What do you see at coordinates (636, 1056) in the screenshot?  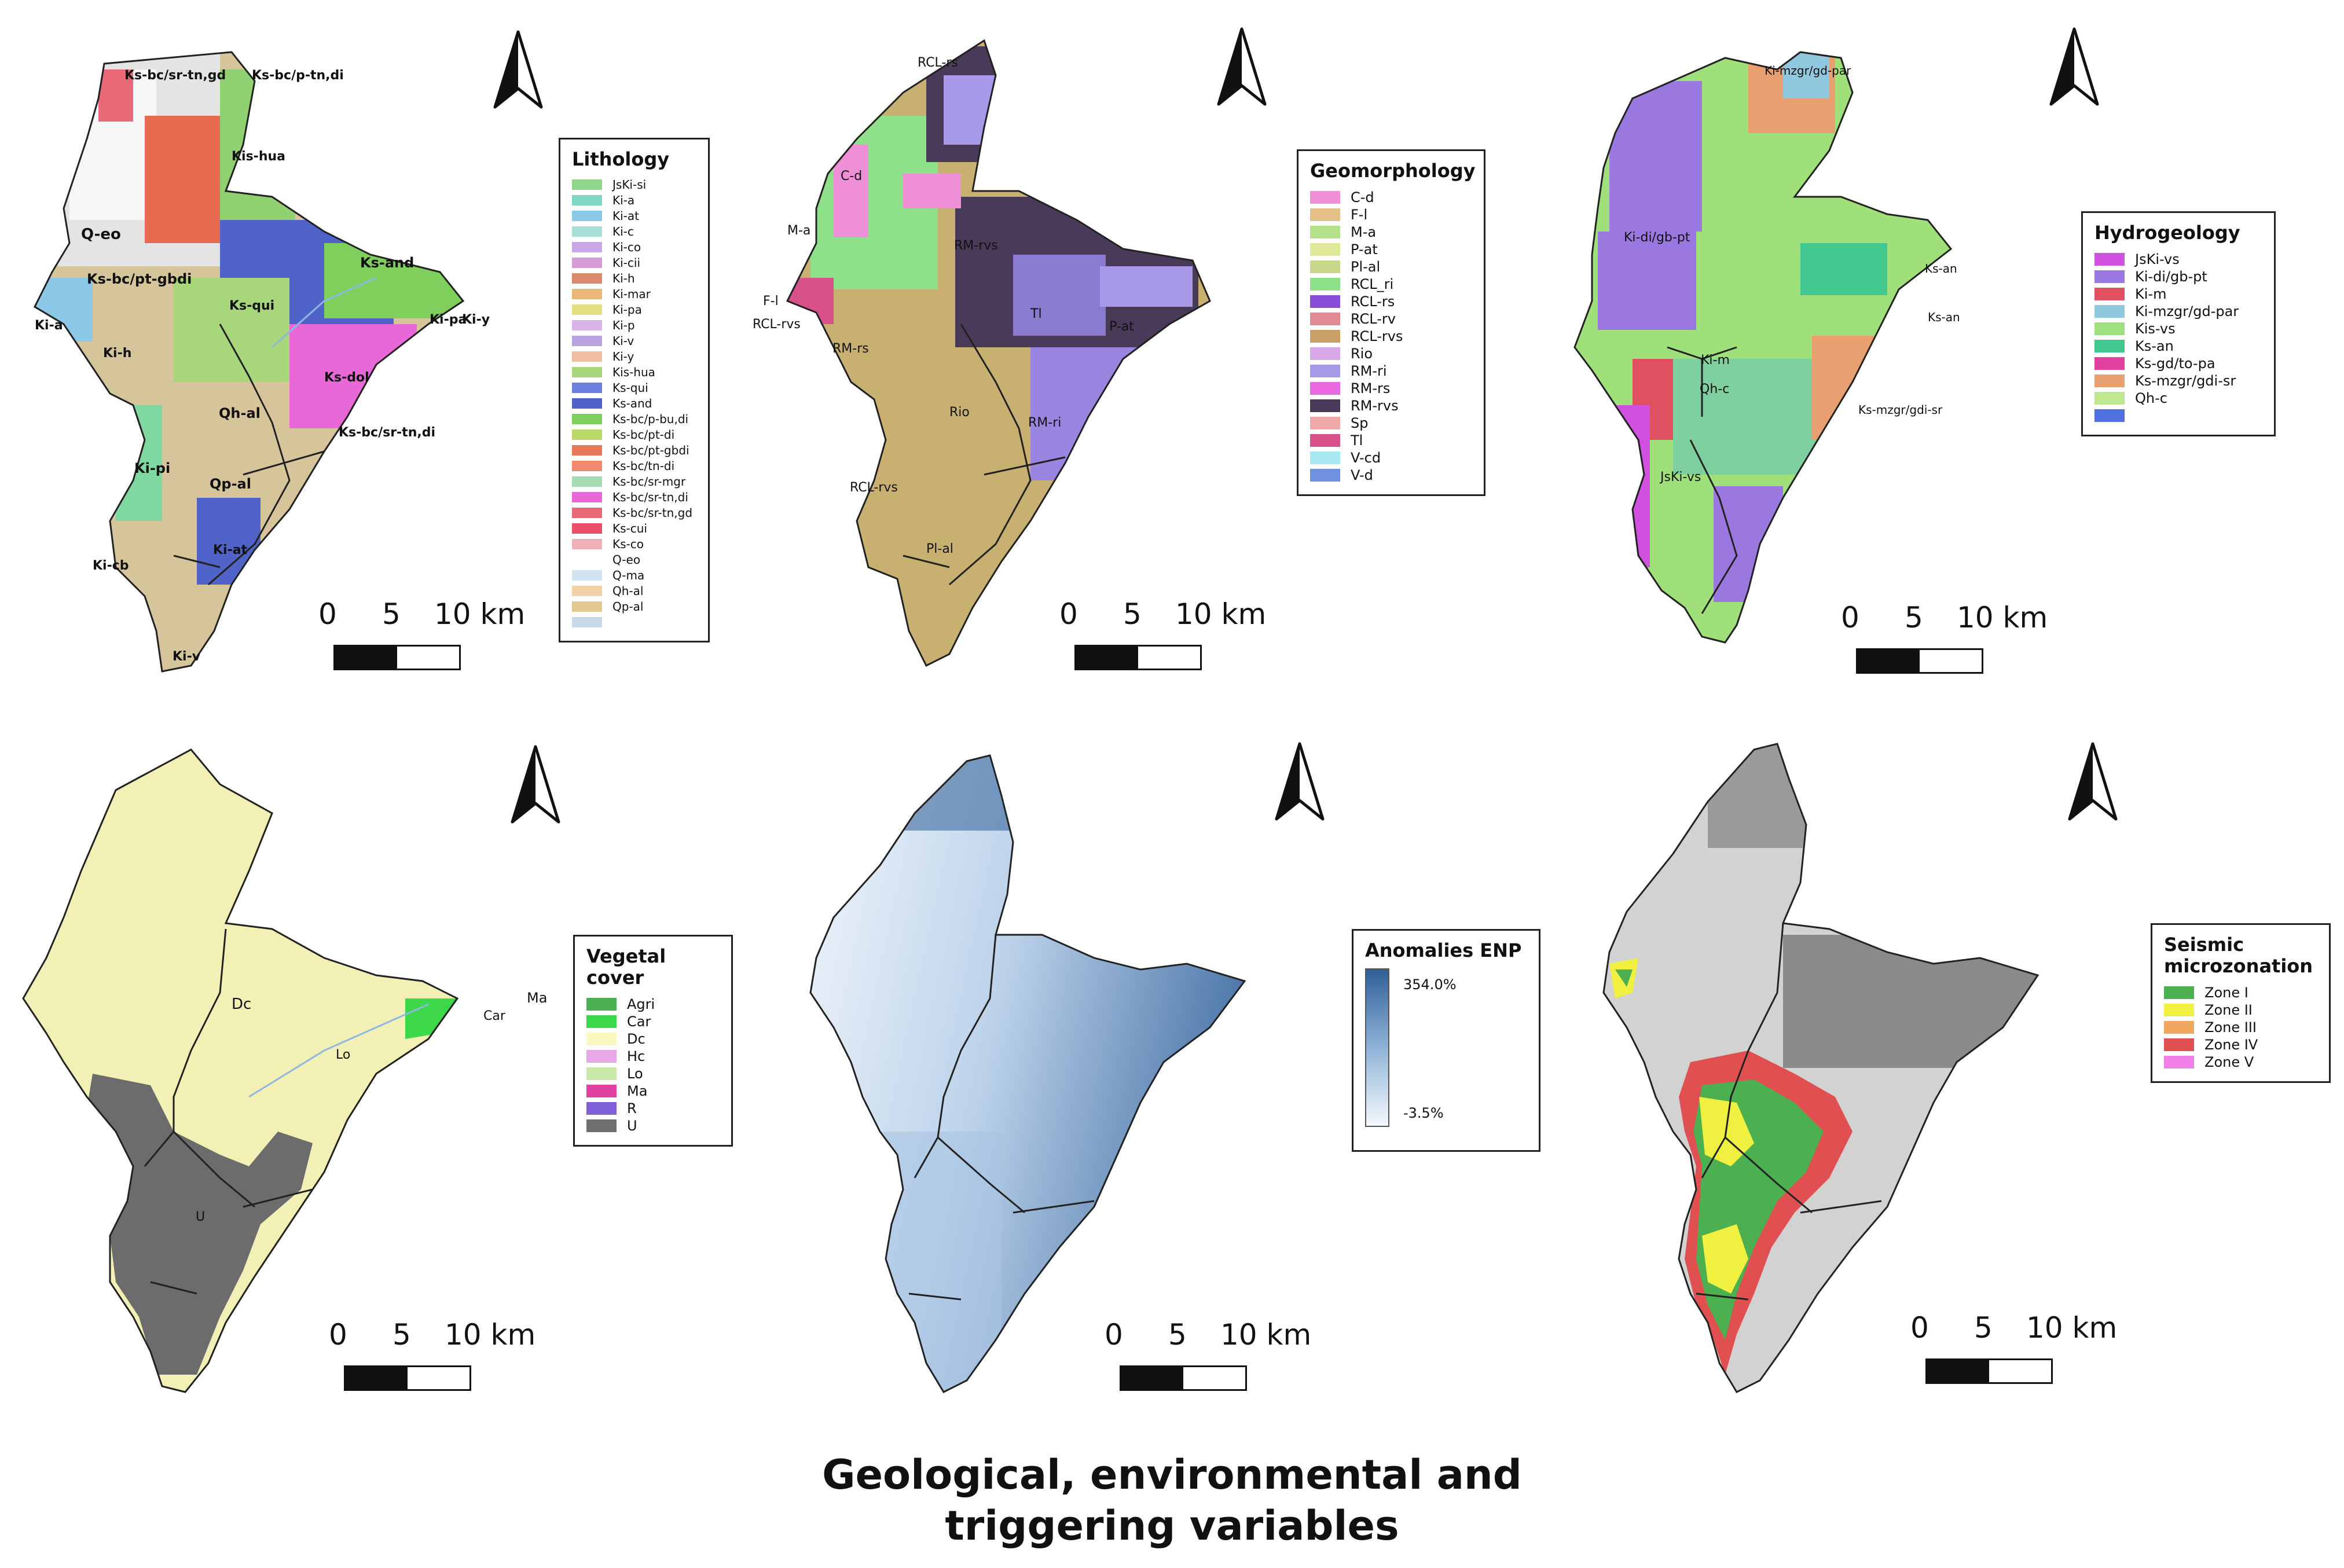 I see `legend-label: Hc` at bounding box center [636, 1056].